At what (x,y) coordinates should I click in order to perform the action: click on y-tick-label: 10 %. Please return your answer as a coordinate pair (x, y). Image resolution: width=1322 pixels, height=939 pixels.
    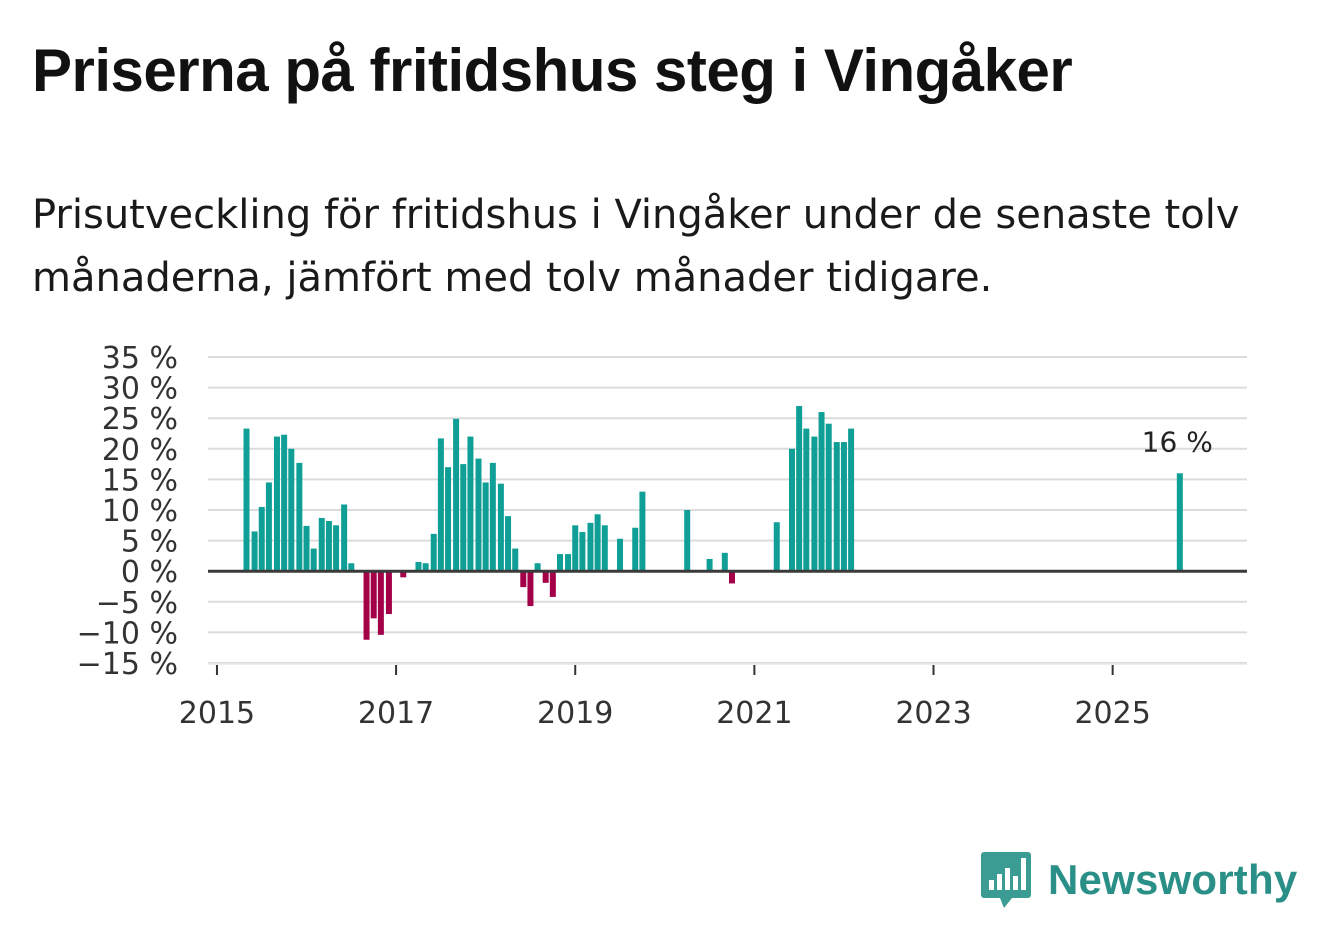
    Looking at the image, I should click on (140, 511).